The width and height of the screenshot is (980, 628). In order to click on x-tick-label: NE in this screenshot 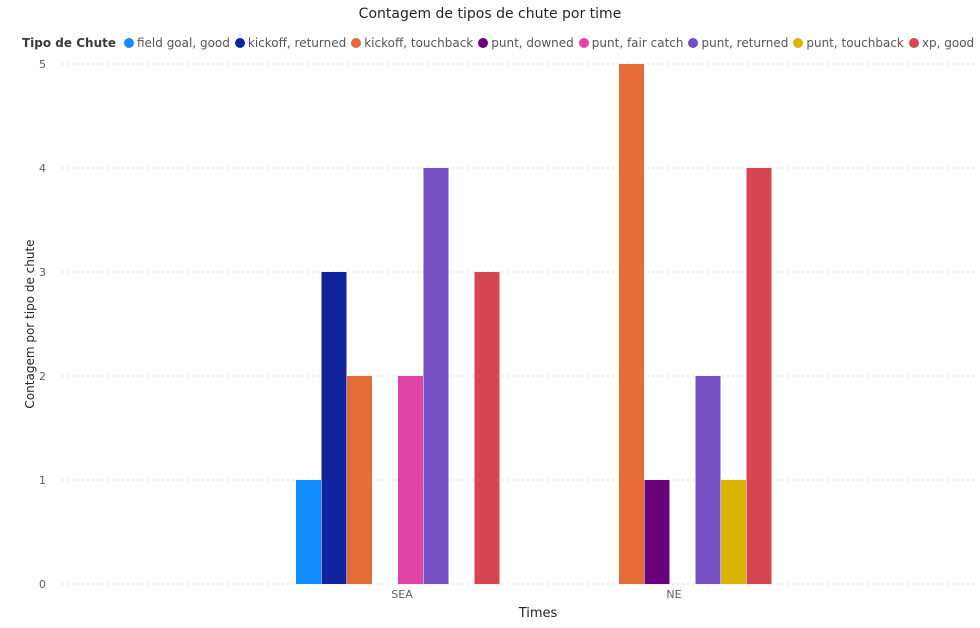, I will do `click(673, 594)`.